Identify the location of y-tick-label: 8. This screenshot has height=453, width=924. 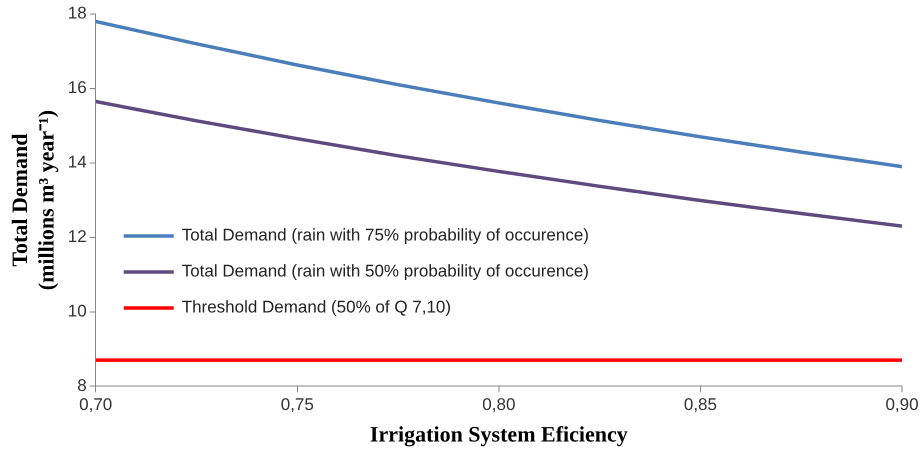
(82, 385).